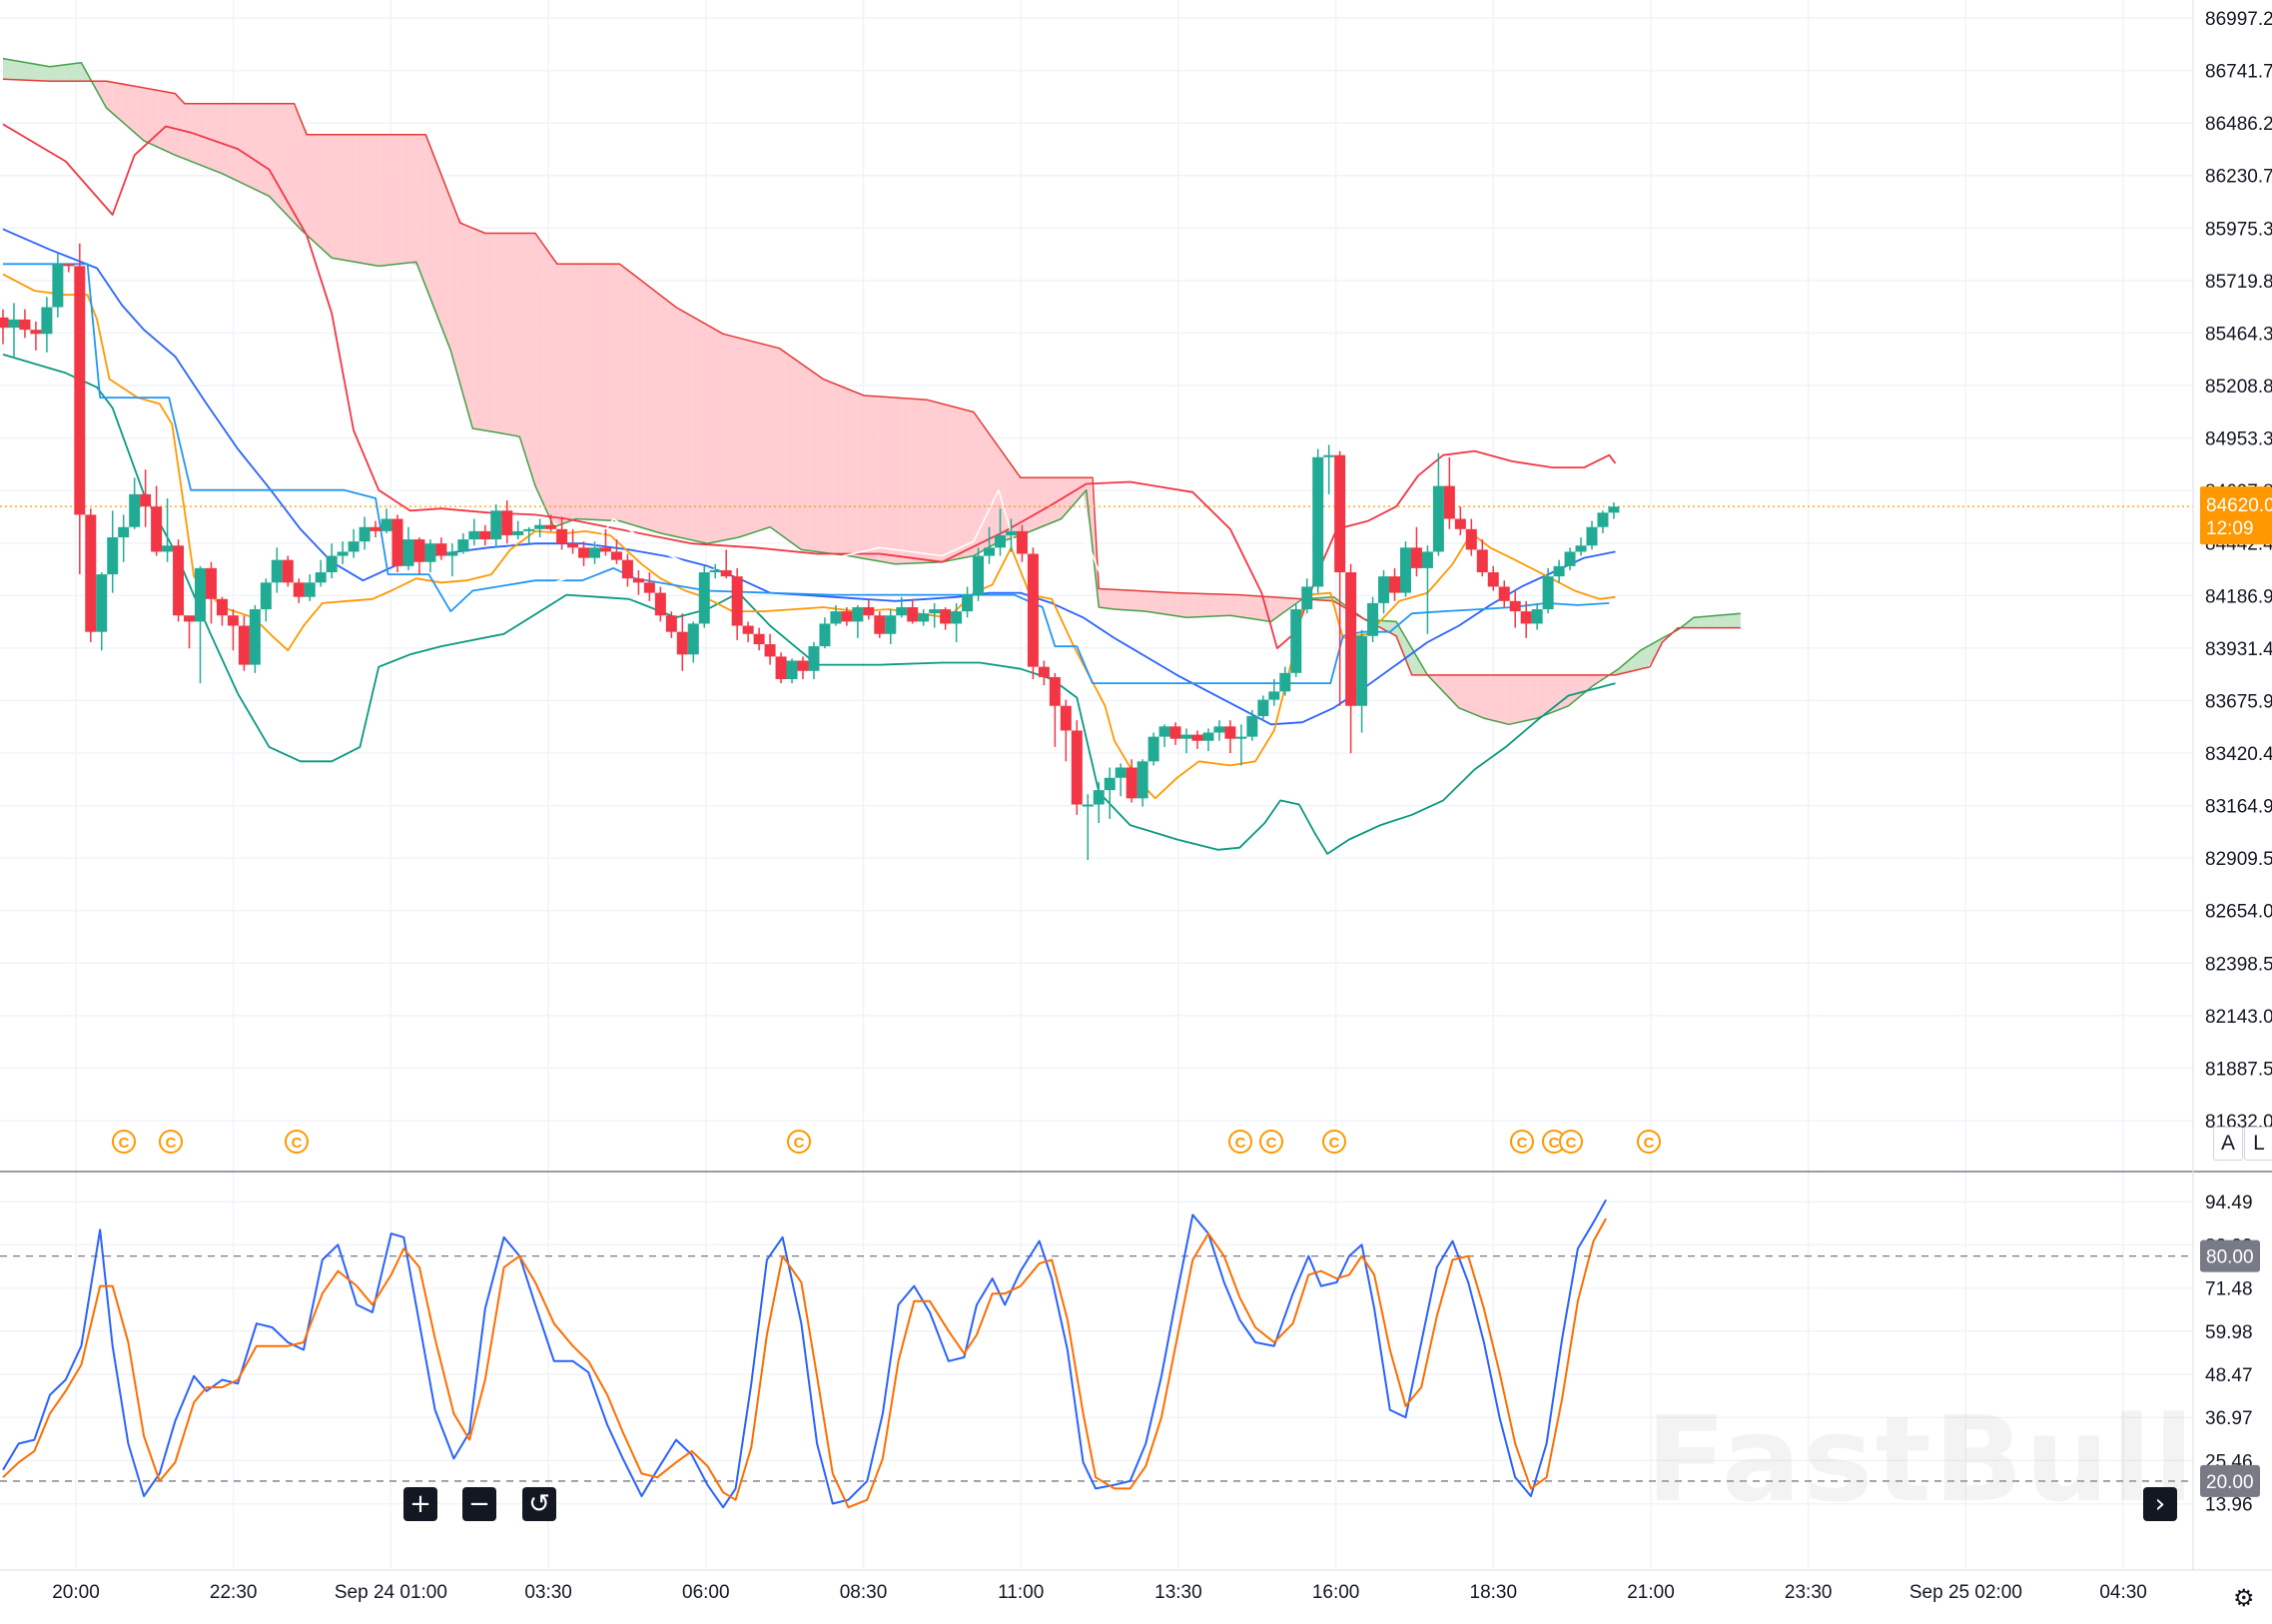 The width and height of the screenshot is (2272, 1624). I want to click on price-axis-label: 85208.8, so click(2238, 387).